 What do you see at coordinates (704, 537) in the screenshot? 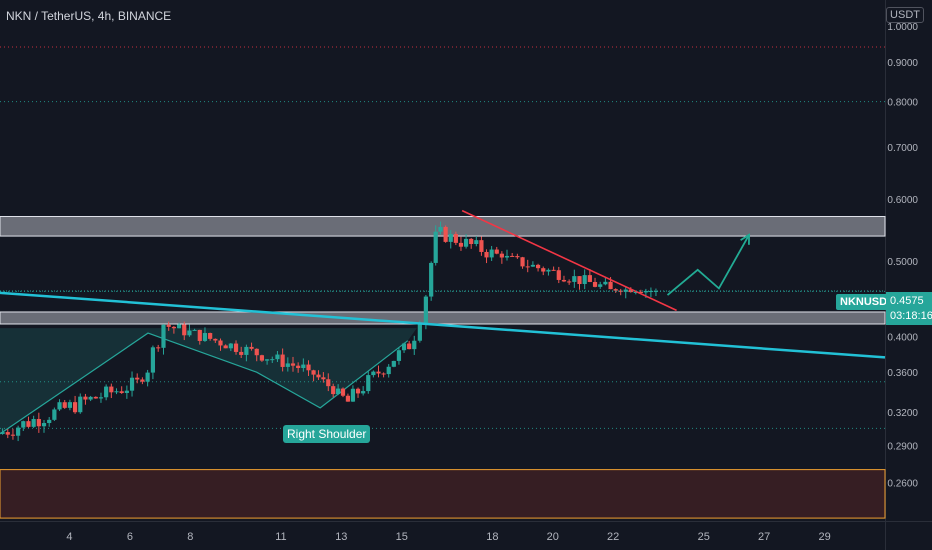
I see `x-tick-label-9: 25` at bounding box center [704, 537].